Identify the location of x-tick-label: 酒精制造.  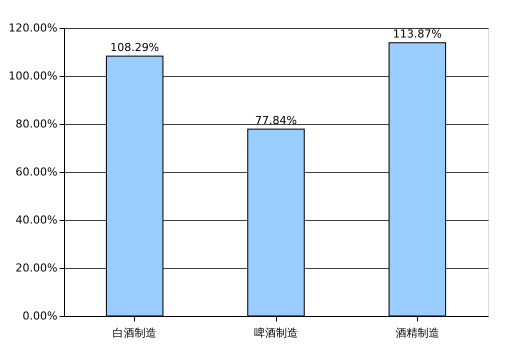
(417, 333).